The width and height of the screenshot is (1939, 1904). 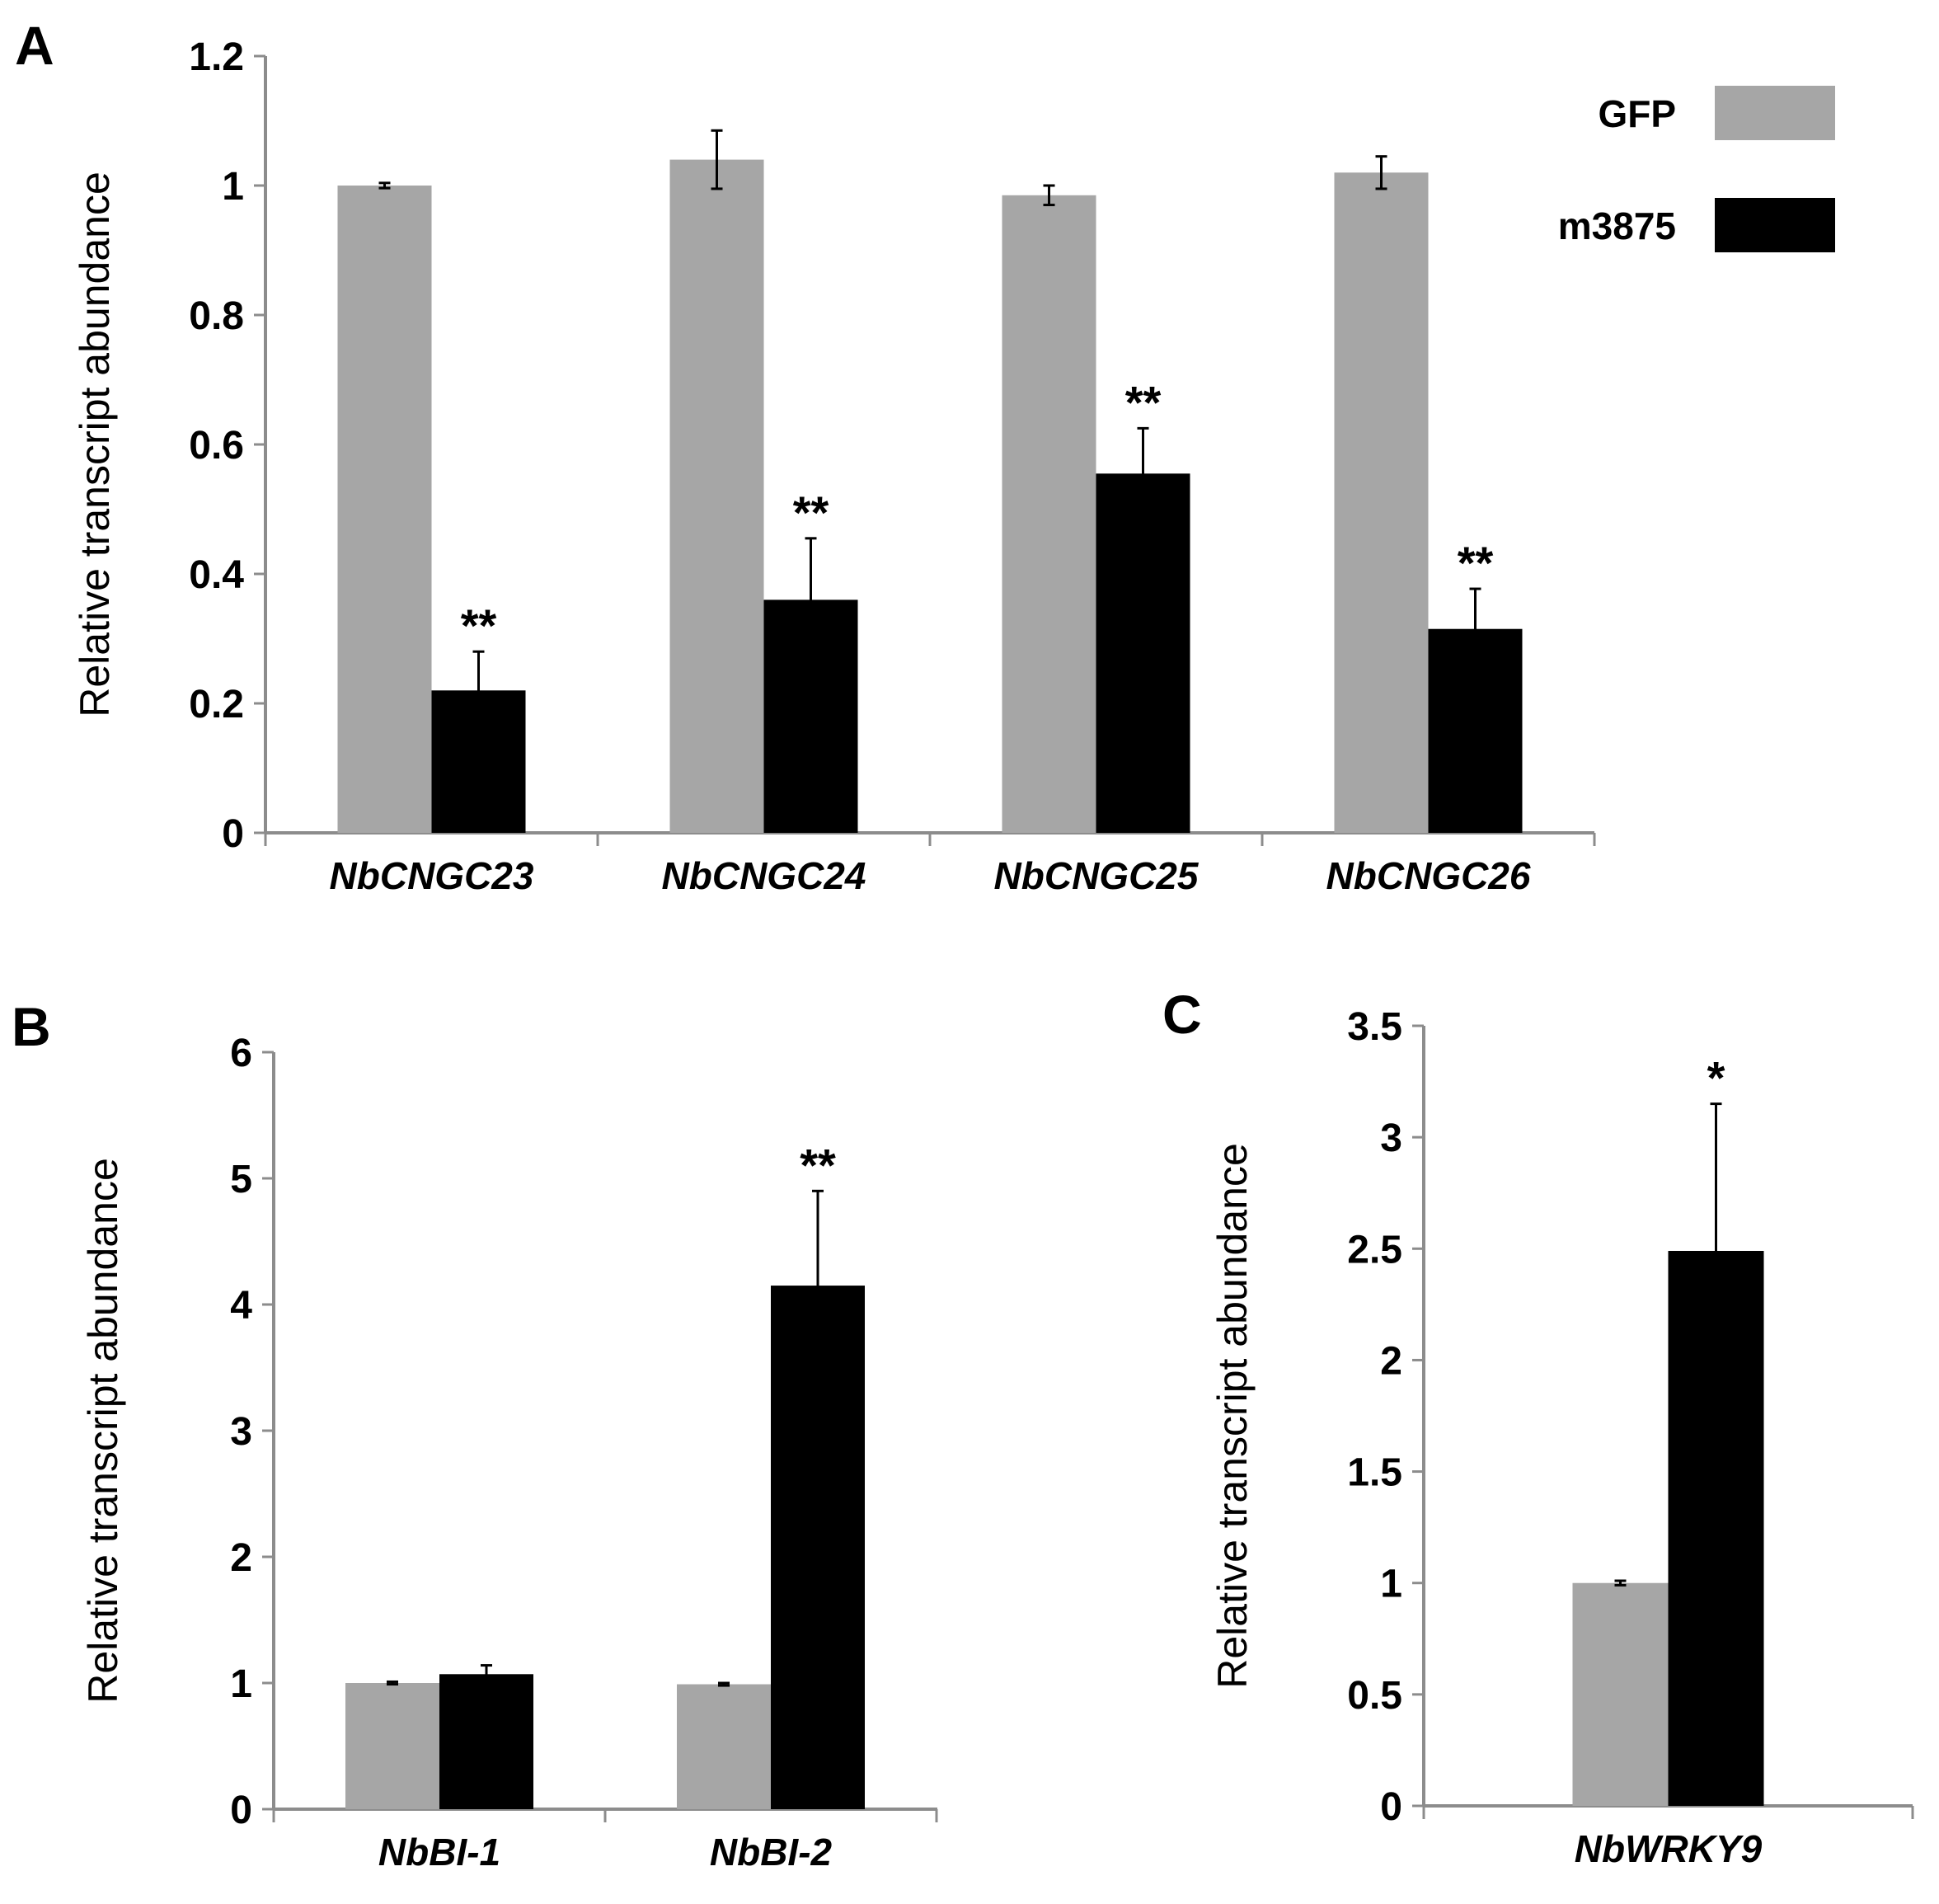 I want to click on y-tick-label: 4, so click(x=241, y=1306).